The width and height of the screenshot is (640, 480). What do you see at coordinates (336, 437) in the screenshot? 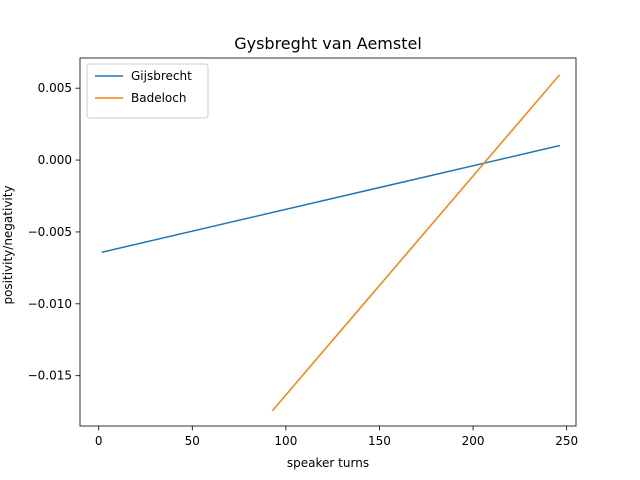
I see `x-axis: 0 50 100 150 200 250` at bounding box center [336, 437].